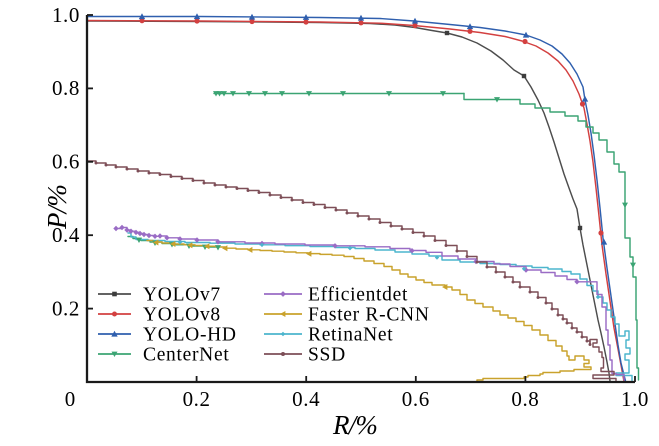 This screenshot has height=446, width=659. What do you see at coordinates (354, 425) in the screenshot?
I see `svg-text: R/%` at bounding box center [354, 425].